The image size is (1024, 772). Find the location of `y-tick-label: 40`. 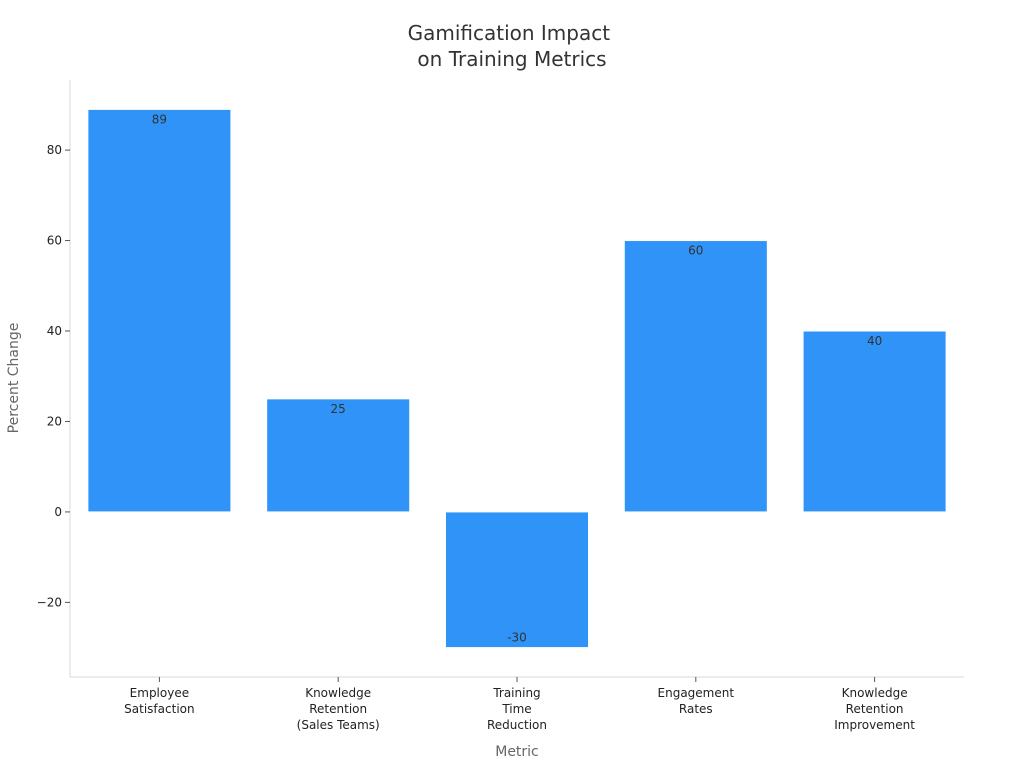

y-tick-label: 40 is located at coordinates (54, 331).